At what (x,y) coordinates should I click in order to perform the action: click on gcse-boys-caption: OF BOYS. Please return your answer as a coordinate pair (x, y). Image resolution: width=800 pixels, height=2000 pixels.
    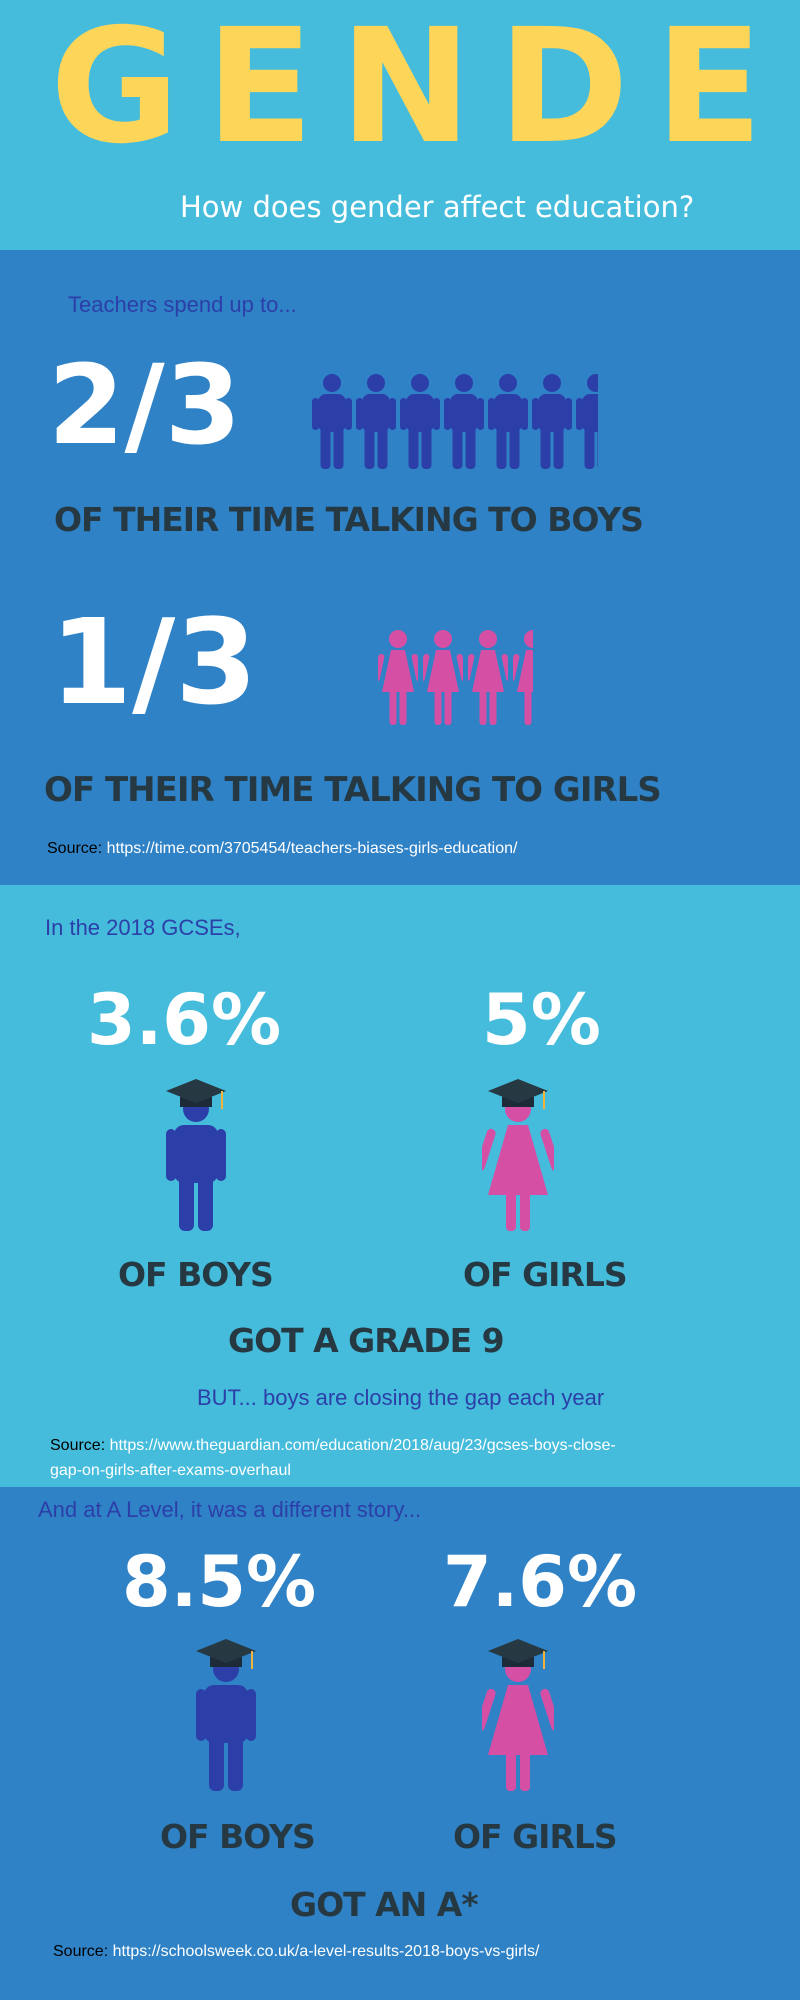
    Looking at the image, I should click on (196, 1274).